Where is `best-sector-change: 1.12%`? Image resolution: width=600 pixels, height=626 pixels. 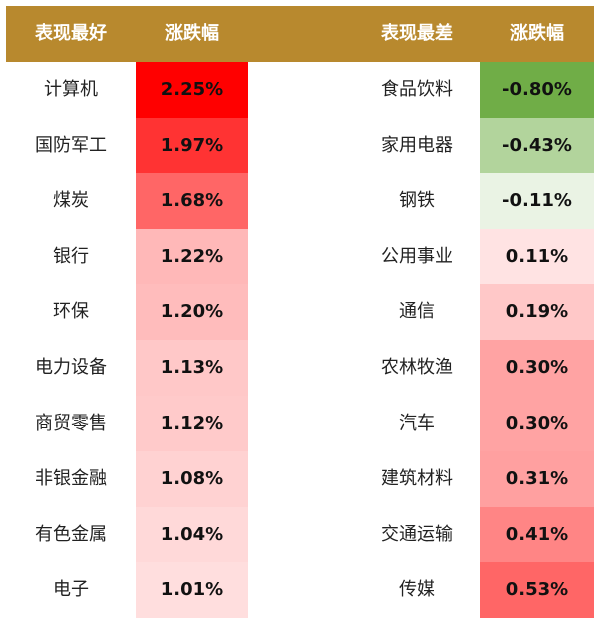 best-sector-change: 1.12% is located at coordinates (192, 423).